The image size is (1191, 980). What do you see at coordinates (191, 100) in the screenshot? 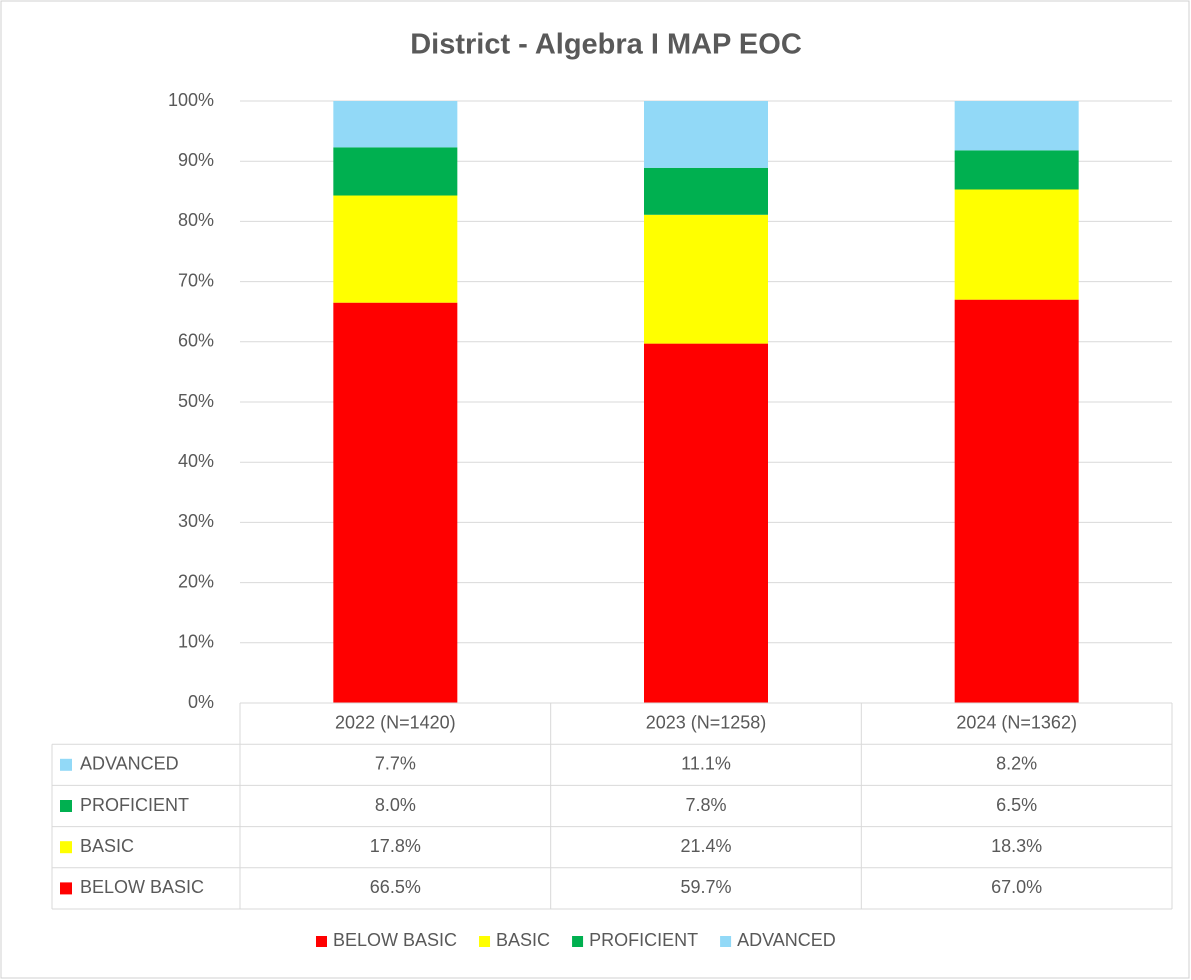
I see `y-tick-label: 100%` at bounding box center [191, 100].